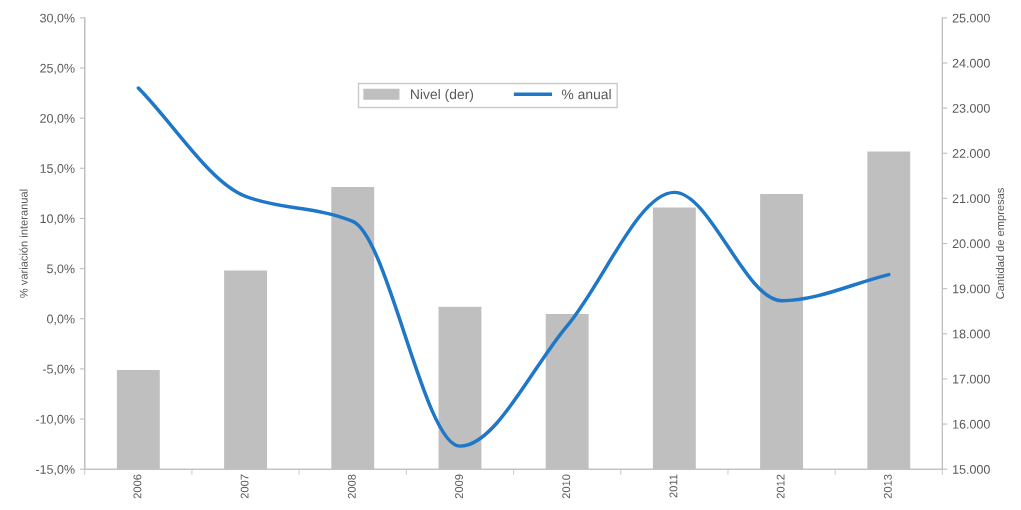  Describe the element at coordinates (971, 379) in the screenshot. I see `y2-tick-label: 17.000` at that location.